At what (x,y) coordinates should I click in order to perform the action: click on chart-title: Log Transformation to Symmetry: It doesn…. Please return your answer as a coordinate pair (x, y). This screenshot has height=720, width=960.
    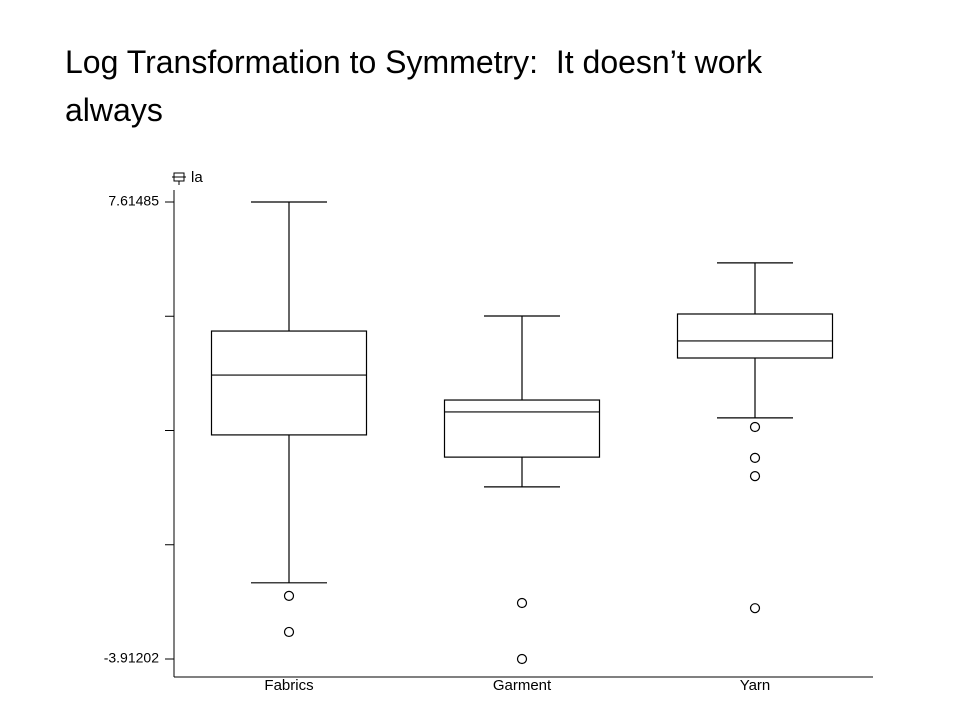
    Looking at the image, I should click on (418, 86).